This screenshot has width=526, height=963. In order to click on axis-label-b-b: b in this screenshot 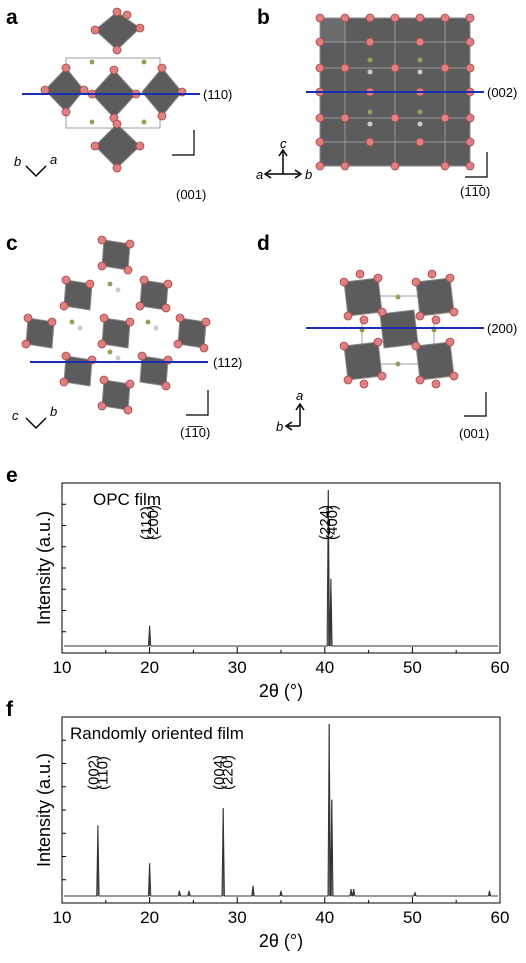, I will do `click(308, 174)`.